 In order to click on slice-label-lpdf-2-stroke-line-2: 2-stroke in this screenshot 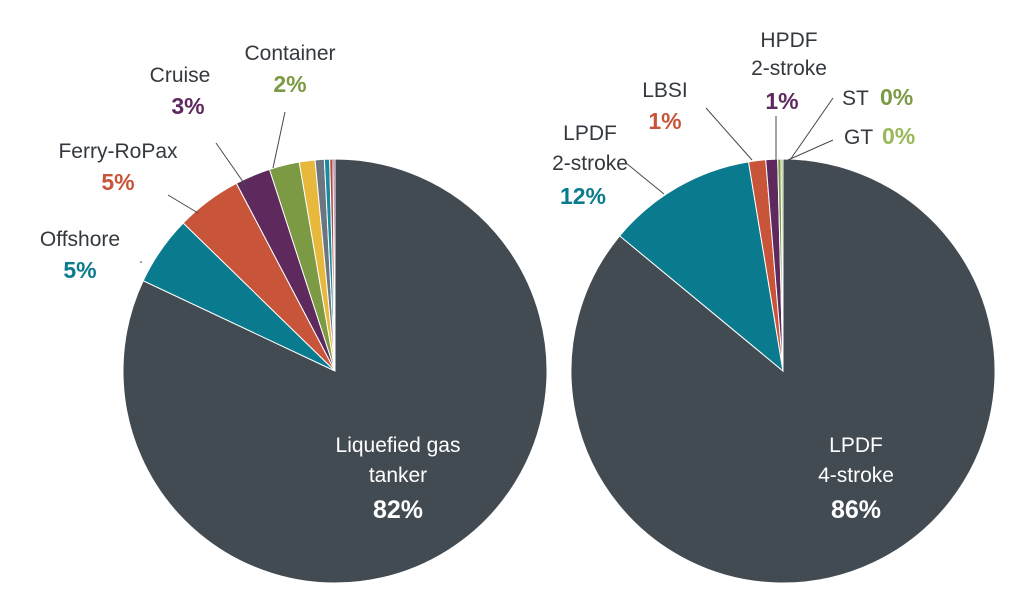, I will do `click(590, 163)`.